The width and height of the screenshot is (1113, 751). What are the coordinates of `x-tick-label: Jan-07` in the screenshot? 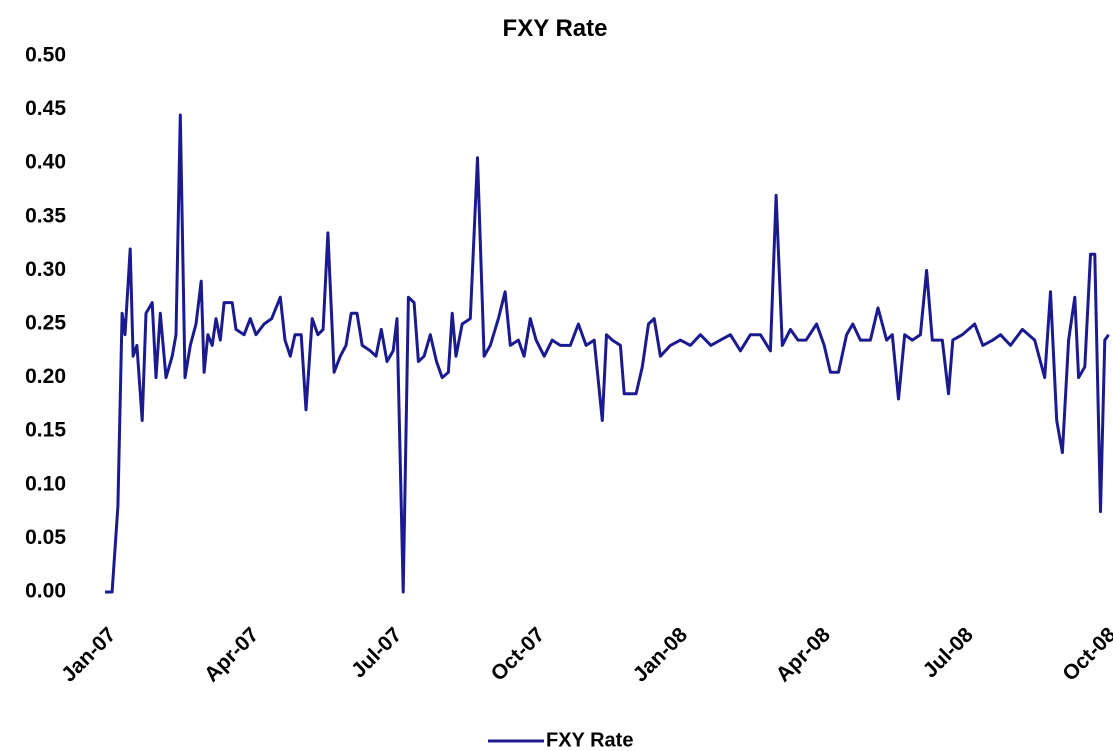 It's located at (88, 654).